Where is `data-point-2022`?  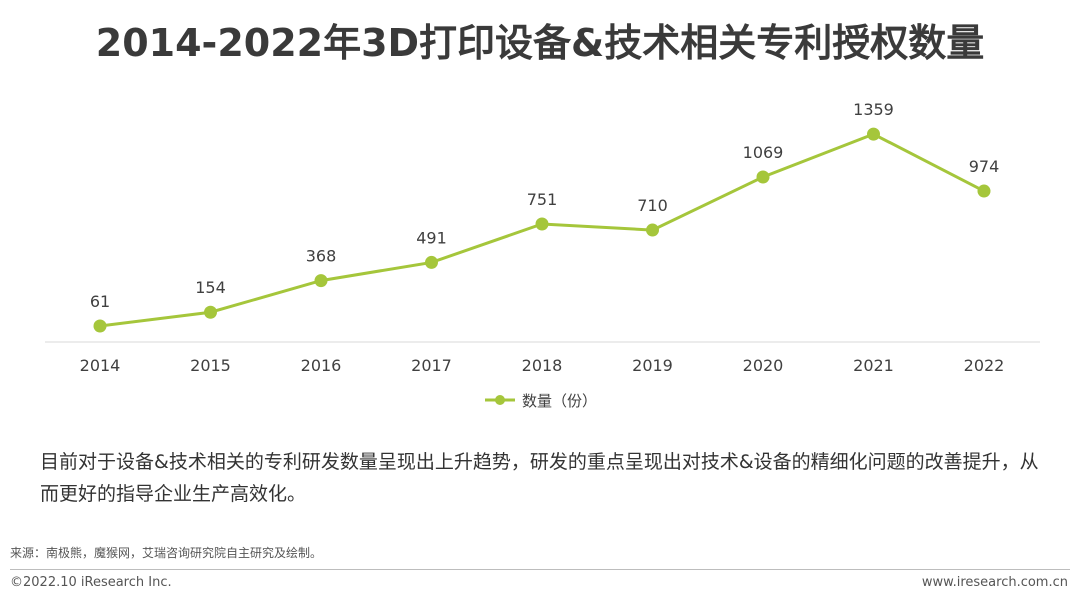
data-point-2022 is located at coordinates (984, 191).